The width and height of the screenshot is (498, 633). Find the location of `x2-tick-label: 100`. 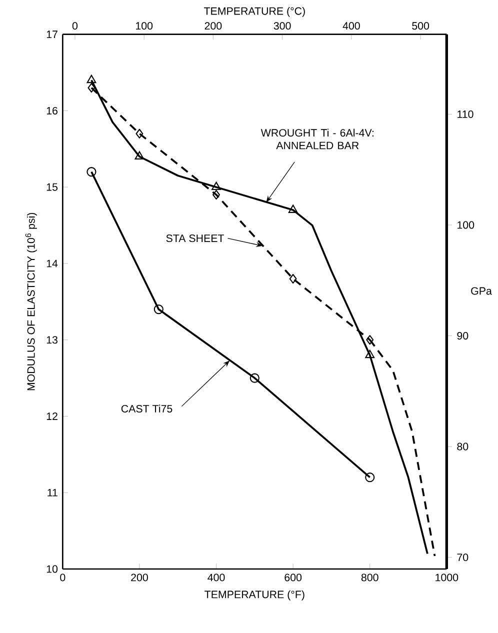

x2-tick-label: 100 is located at coordinates (144, 26).